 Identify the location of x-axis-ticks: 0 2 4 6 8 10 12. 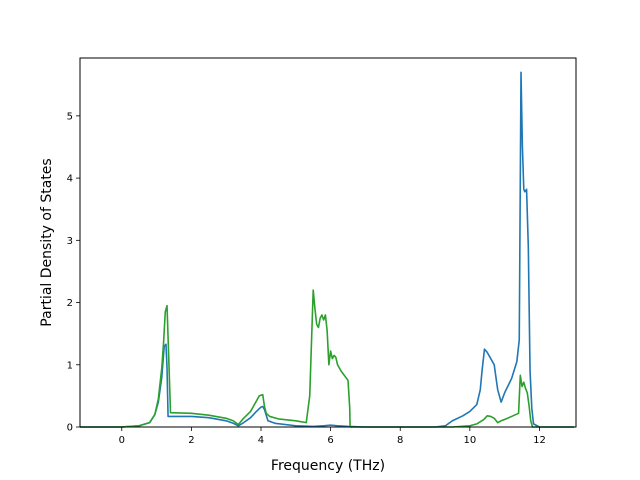
(332, 436).